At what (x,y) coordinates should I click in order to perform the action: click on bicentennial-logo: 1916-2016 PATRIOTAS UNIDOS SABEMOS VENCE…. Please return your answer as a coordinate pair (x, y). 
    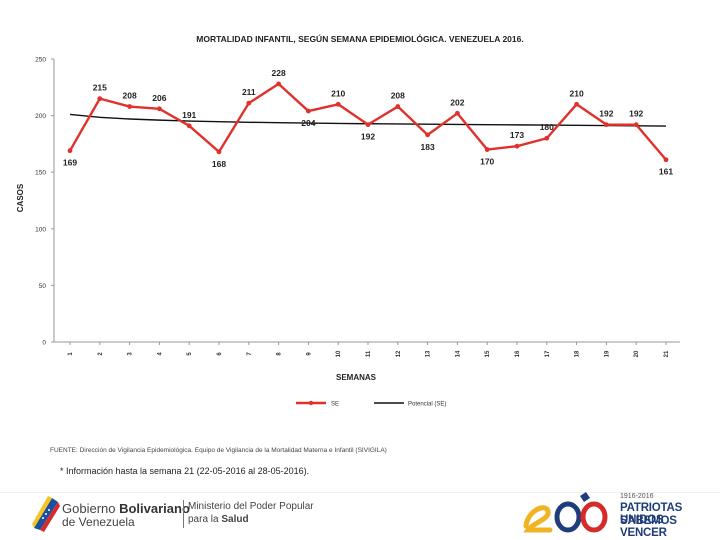
    Looking at the image, I should click on (615, 514).